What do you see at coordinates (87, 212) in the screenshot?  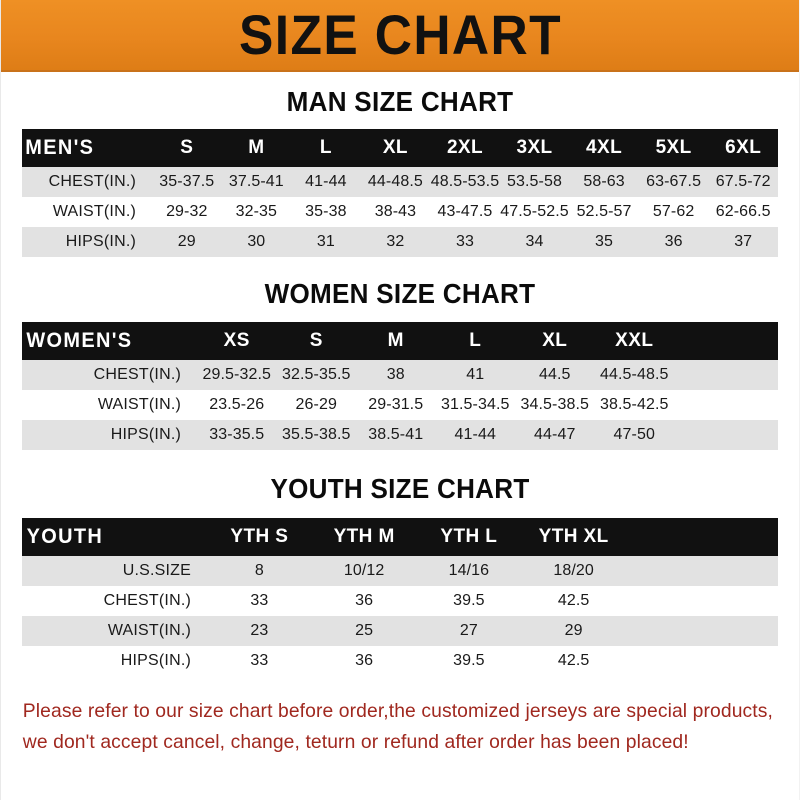 I see `men-row-label: WAIST(IN.)` at bounding box center [87, 212].